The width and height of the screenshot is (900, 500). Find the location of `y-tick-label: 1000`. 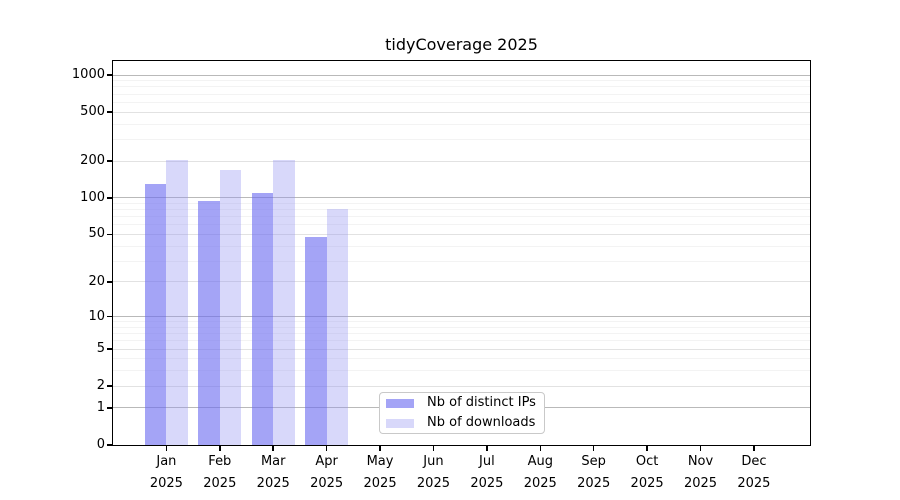

y-tick-label: 1000 is located at coordinates (88, 75).